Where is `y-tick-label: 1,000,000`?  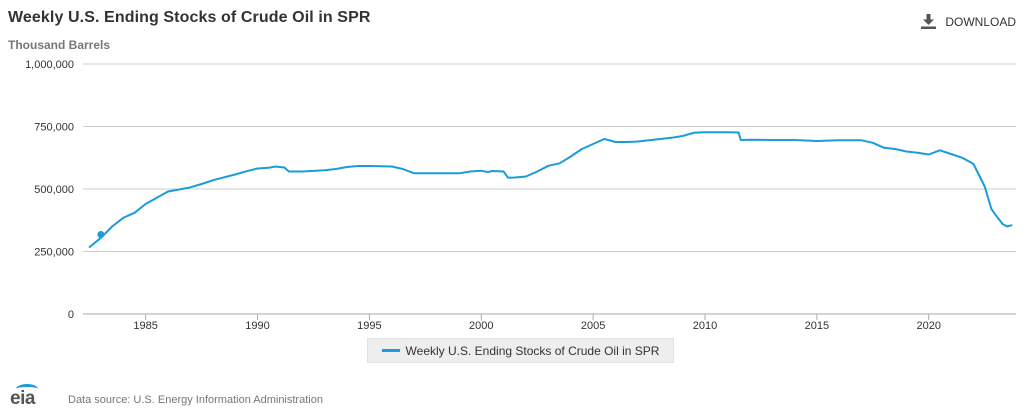
y-tick-label: 1,000,000 is located at coordinates (49, 65).